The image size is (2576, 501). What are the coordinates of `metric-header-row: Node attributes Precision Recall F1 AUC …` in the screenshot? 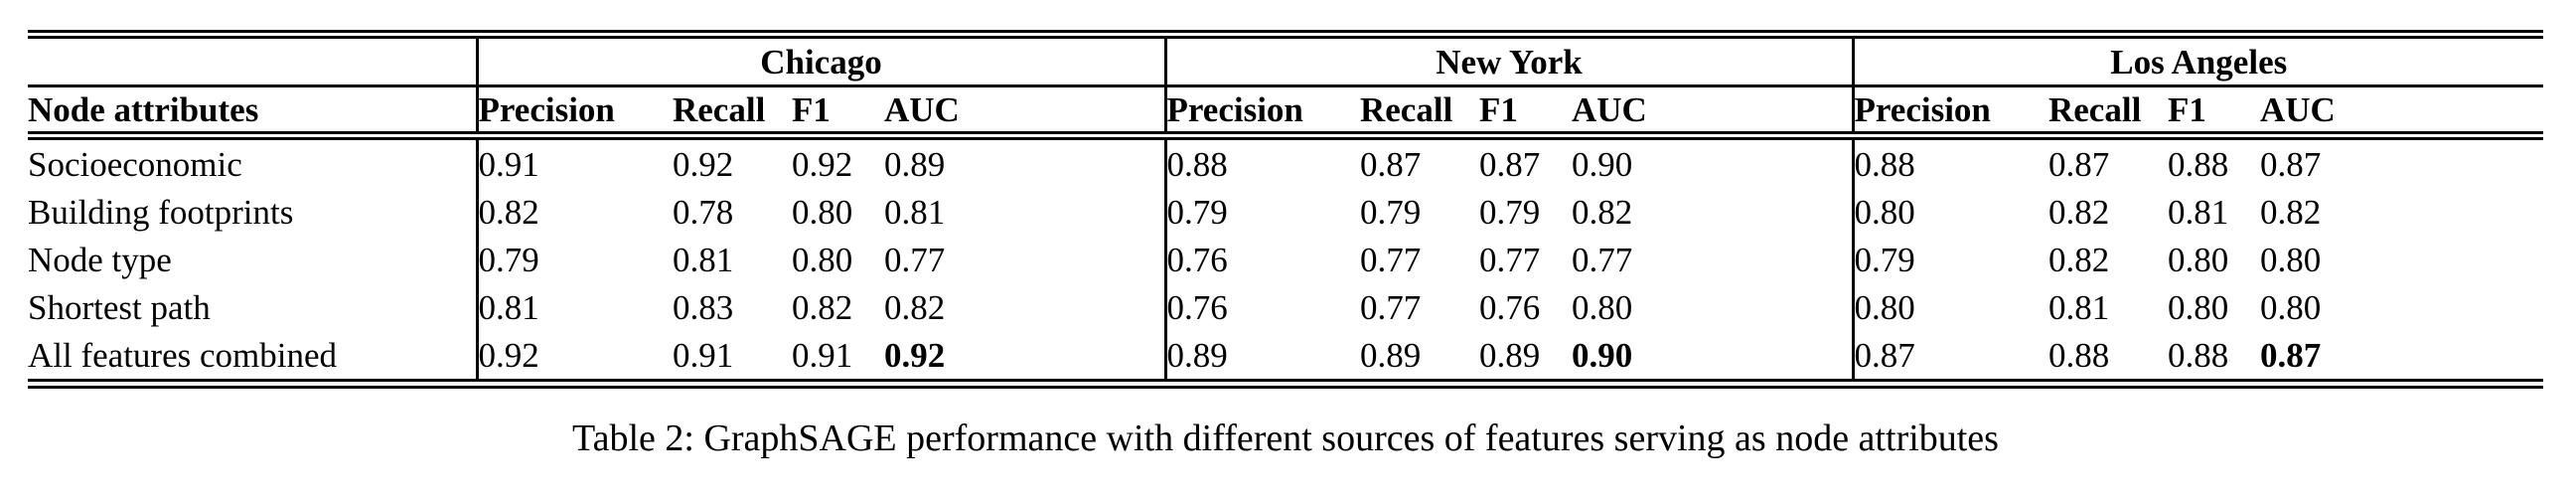 It's located at (1286, 112).